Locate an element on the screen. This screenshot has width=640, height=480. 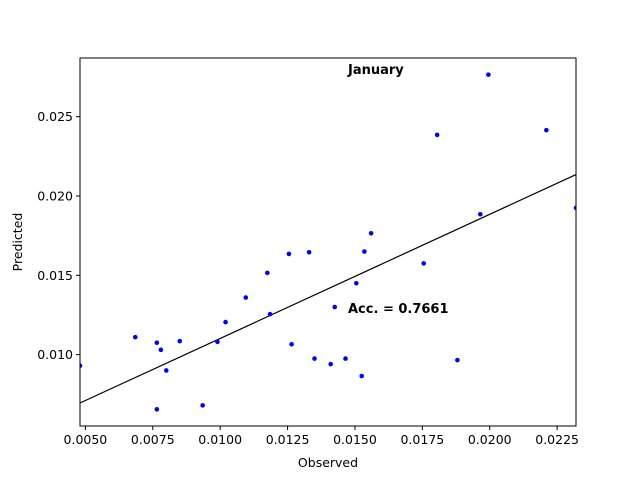
accuracy-annotation: Acc. = 0.7661 is located at coordinates (398, 309).